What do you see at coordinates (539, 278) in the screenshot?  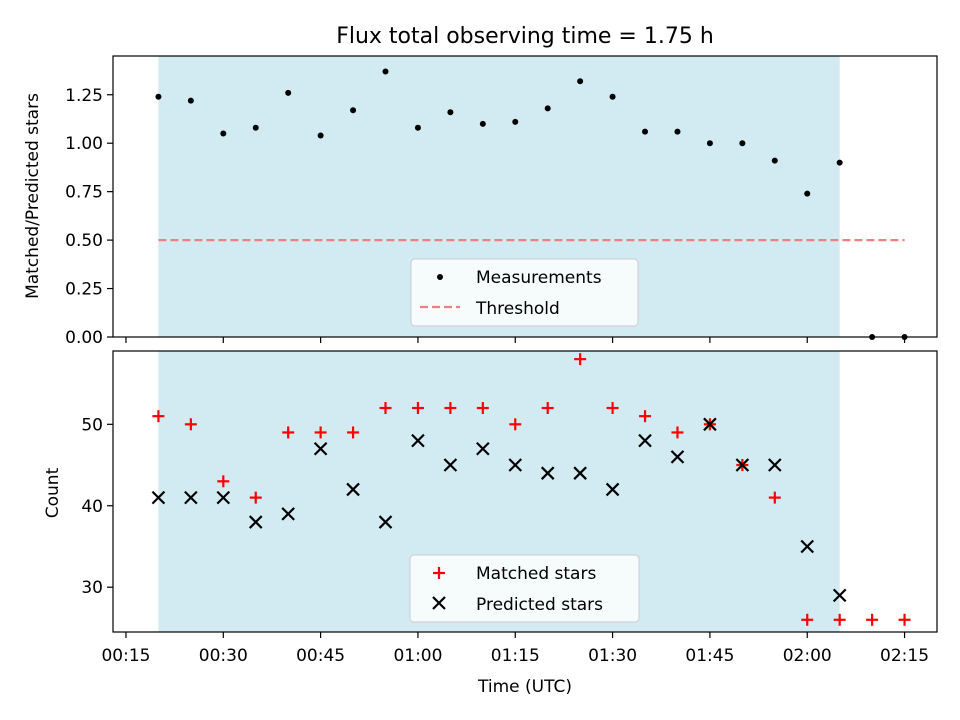 I see `legend-measurements: Measurements` at bounding box center [539, 278].